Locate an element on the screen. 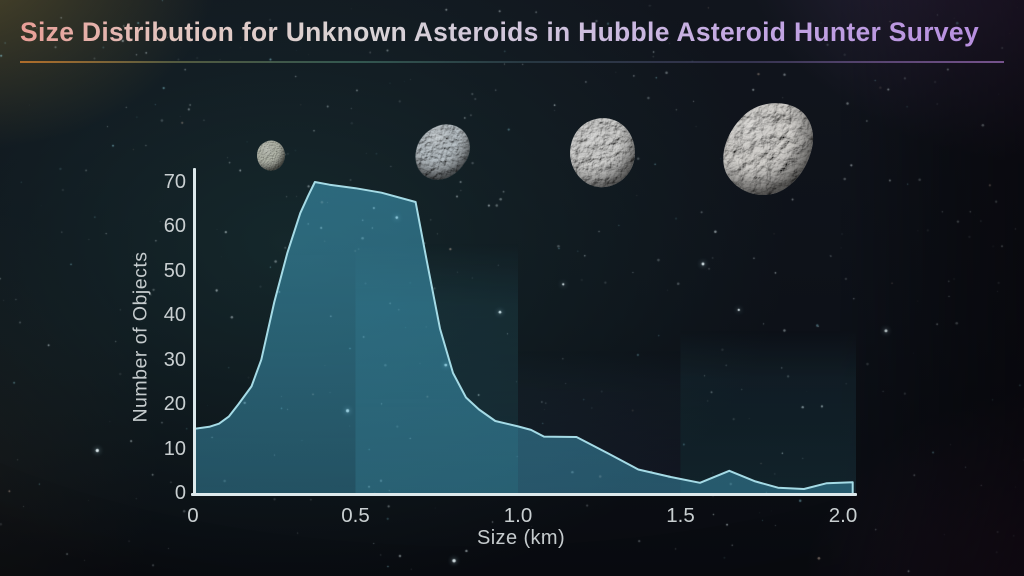 This screenshot has width=1024, height=576. y-tick-label: 0 is located at coordinates (180, 493).